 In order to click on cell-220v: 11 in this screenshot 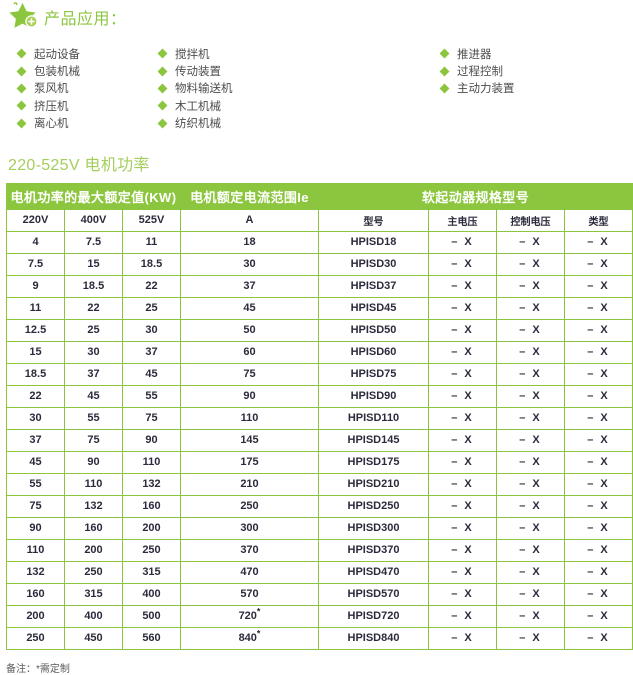, I will do `click(36, 308)`.